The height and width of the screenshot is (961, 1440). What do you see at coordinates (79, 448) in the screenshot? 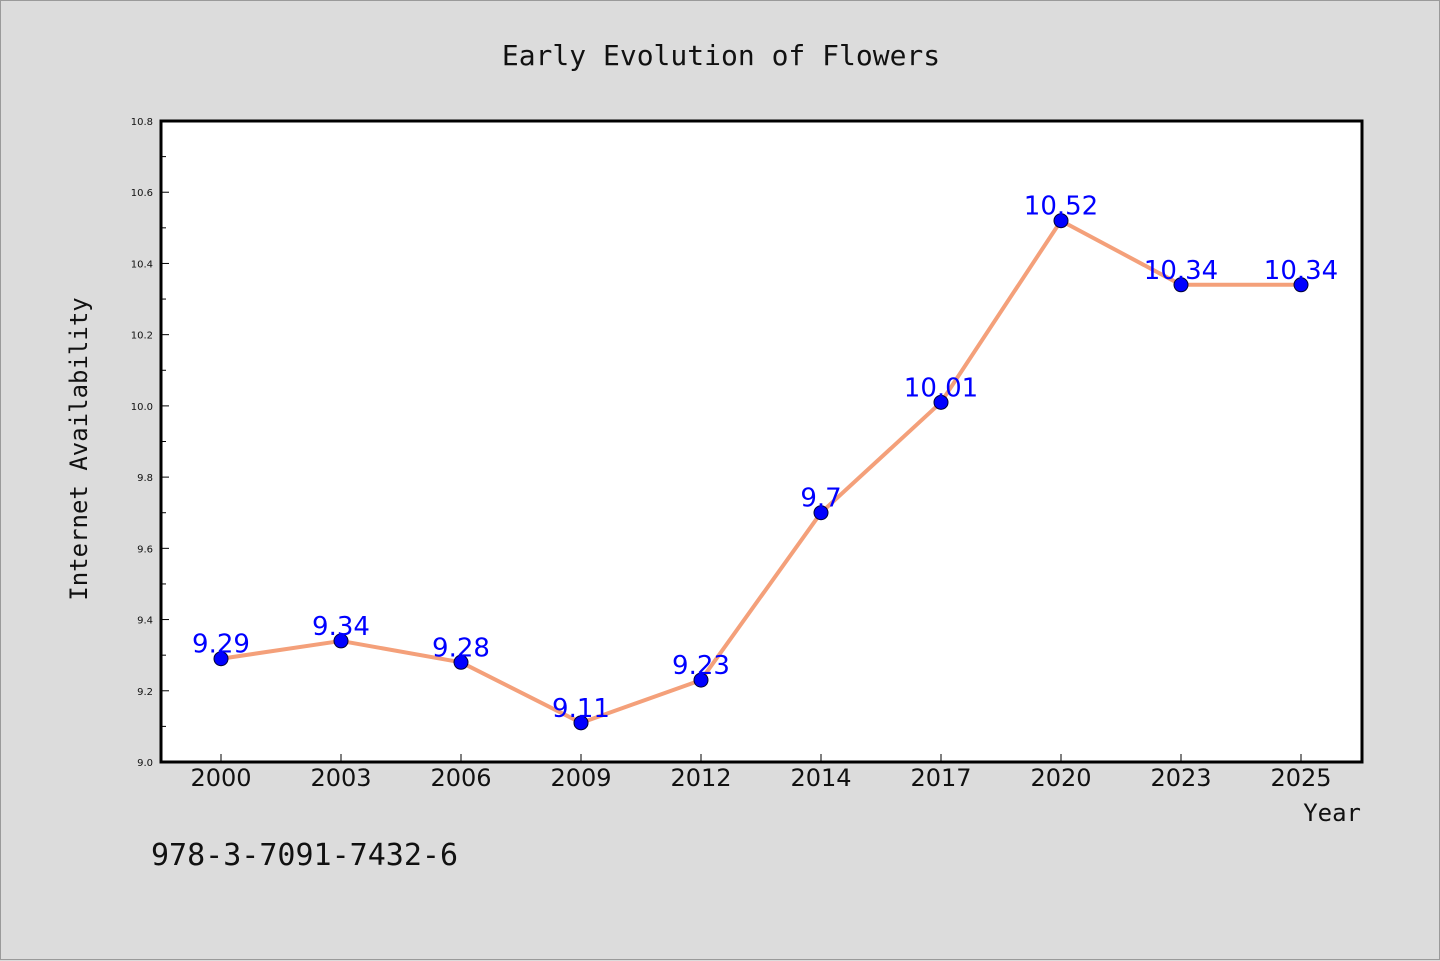
I see `y-axis-label: Internet Availability` at bounding box center [79, 448].